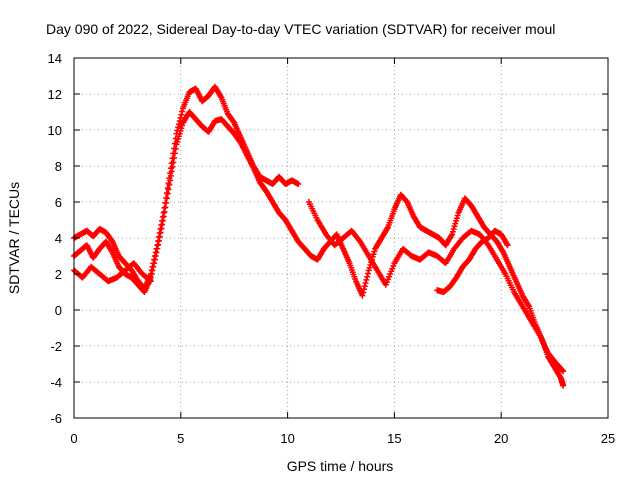 This screenshot has width=640, height=480. I want to click on x-axis-label: GPS time / hours, so click(340, 466).